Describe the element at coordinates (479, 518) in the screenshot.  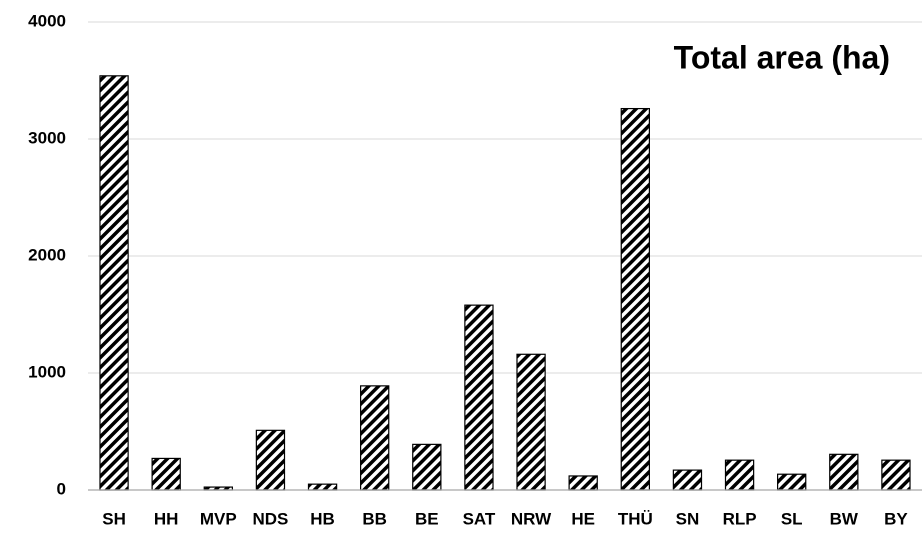
I see `x-tick-label: SAT` at that location.